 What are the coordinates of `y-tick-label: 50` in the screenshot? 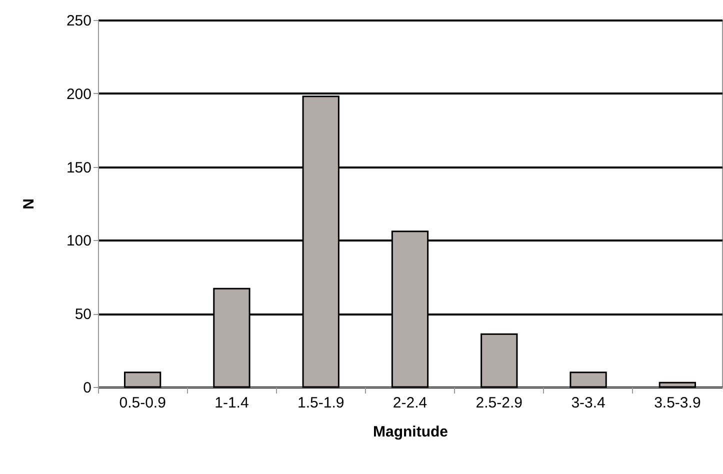 It's located at (83, 315).